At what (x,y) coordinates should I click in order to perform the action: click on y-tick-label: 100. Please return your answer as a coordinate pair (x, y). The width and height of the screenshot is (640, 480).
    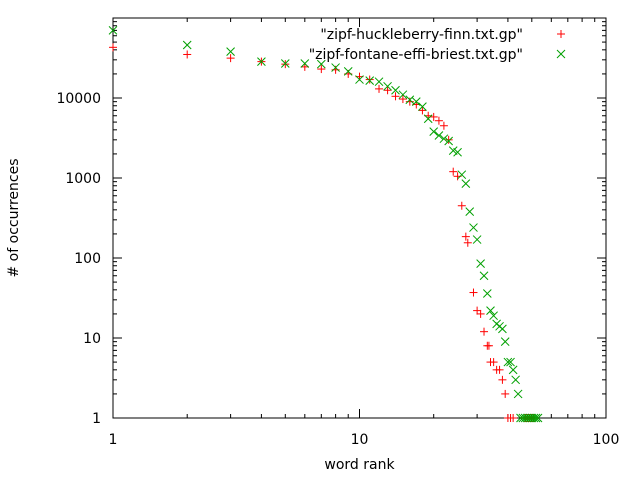
    Looking at the image, I should click on (87, 259).